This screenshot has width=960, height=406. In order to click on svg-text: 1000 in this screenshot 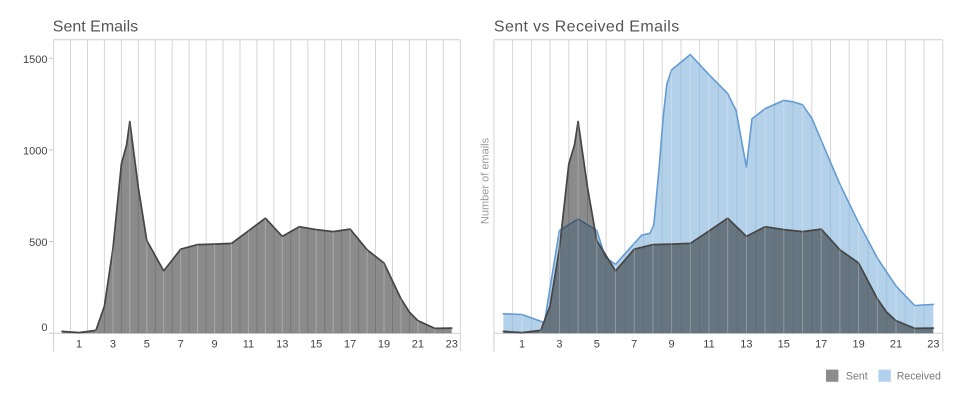, I will do `click(35, 152)`.